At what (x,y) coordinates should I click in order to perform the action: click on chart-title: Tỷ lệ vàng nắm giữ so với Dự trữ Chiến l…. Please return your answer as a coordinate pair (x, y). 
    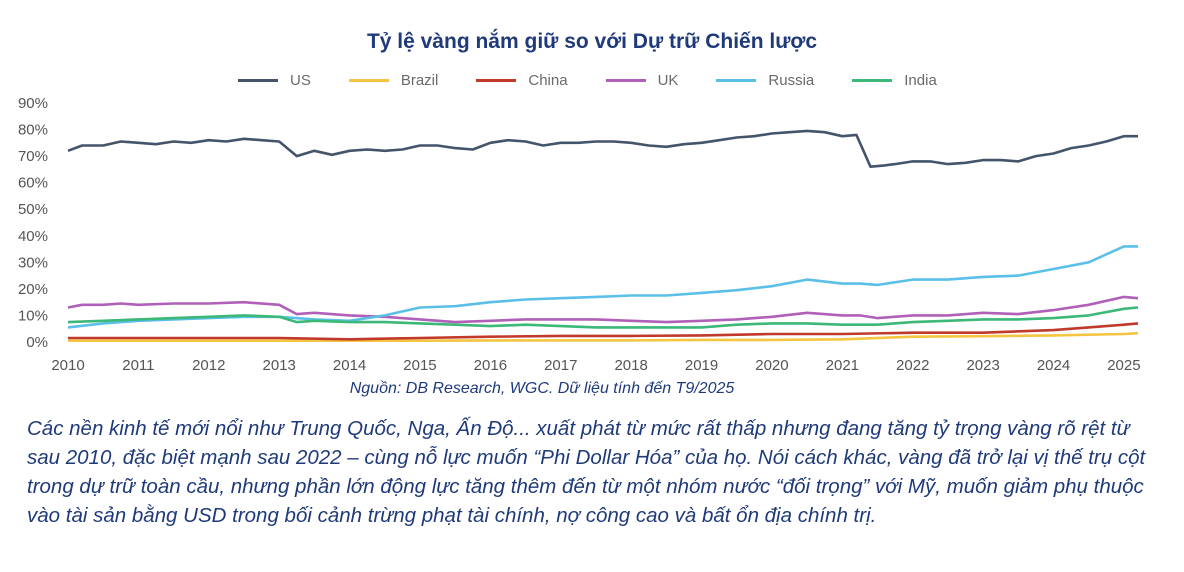
    Looking at the image, I should click on (592, 41).